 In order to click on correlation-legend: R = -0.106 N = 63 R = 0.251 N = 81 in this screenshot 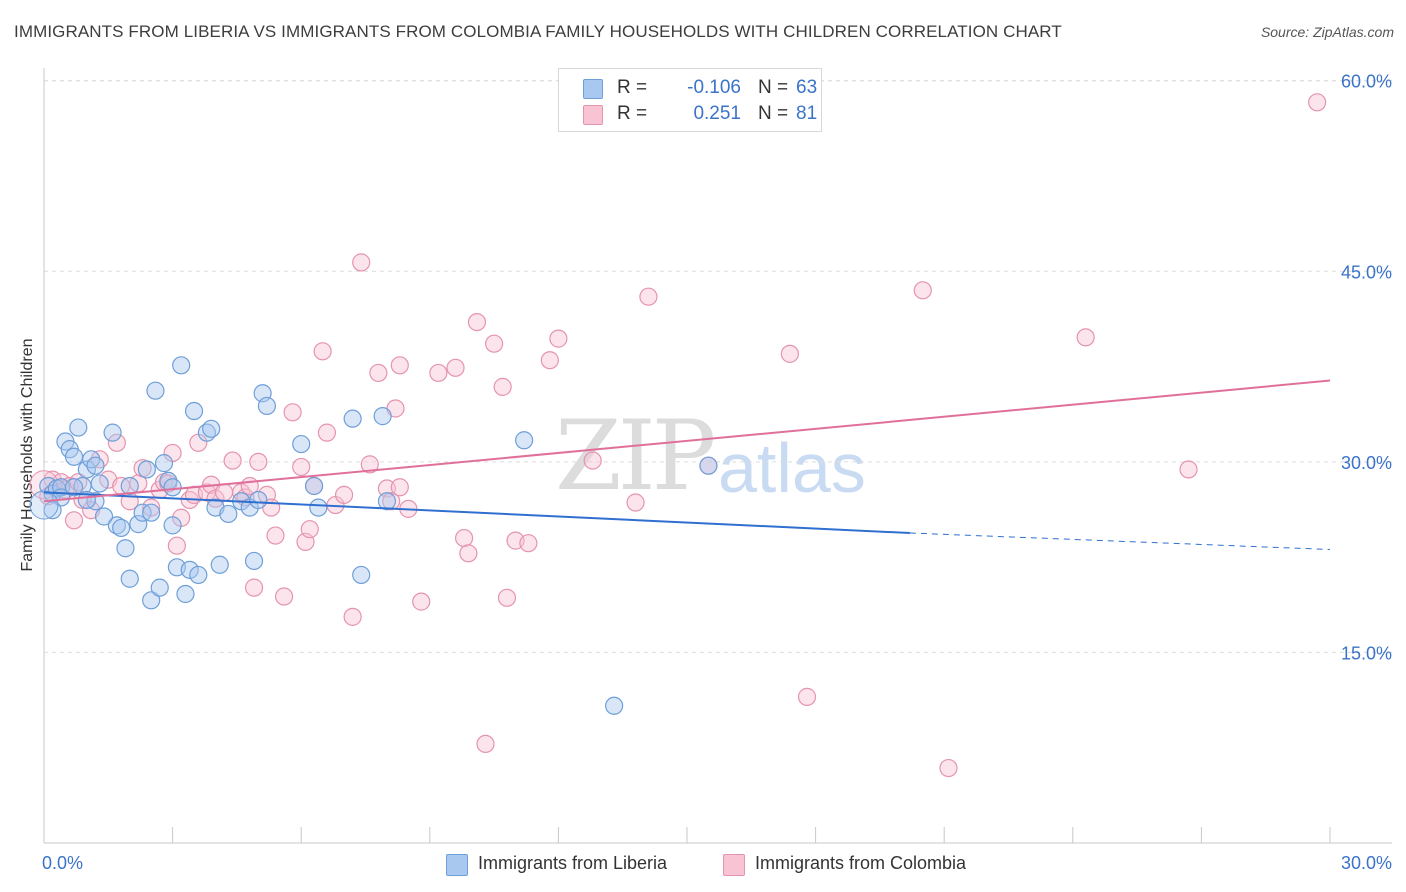, I will do `click(690, 100)`.